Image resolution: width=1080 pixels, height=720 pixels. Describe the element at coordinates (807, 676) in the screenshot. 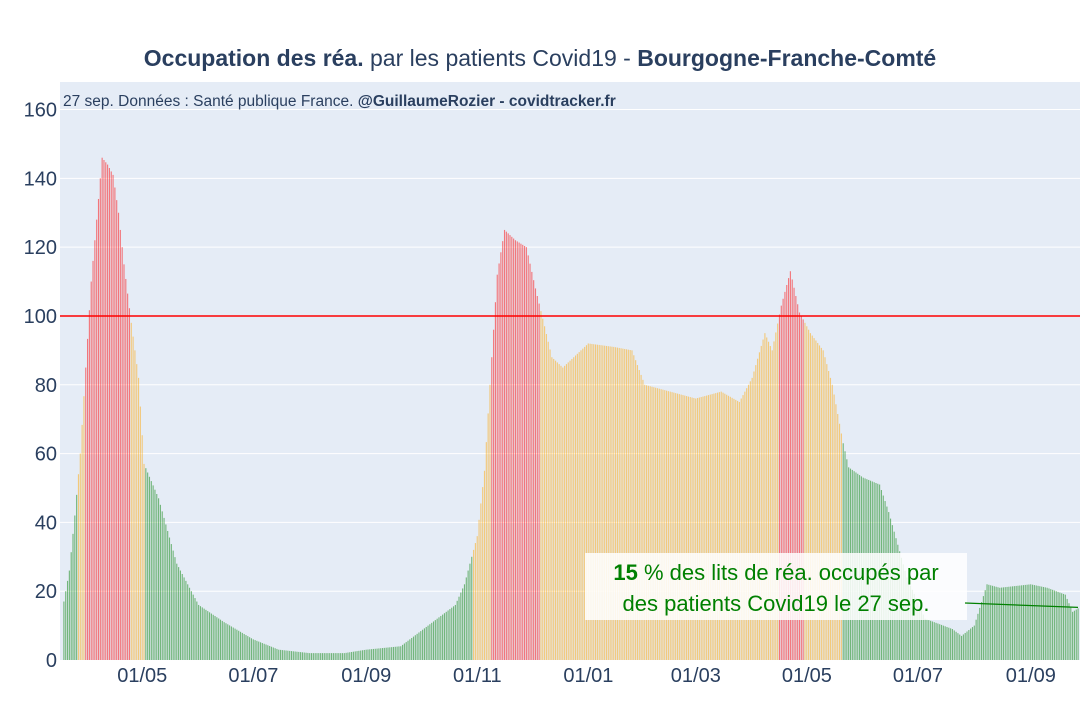

I see `x-tick-label: 01/05` at that location.